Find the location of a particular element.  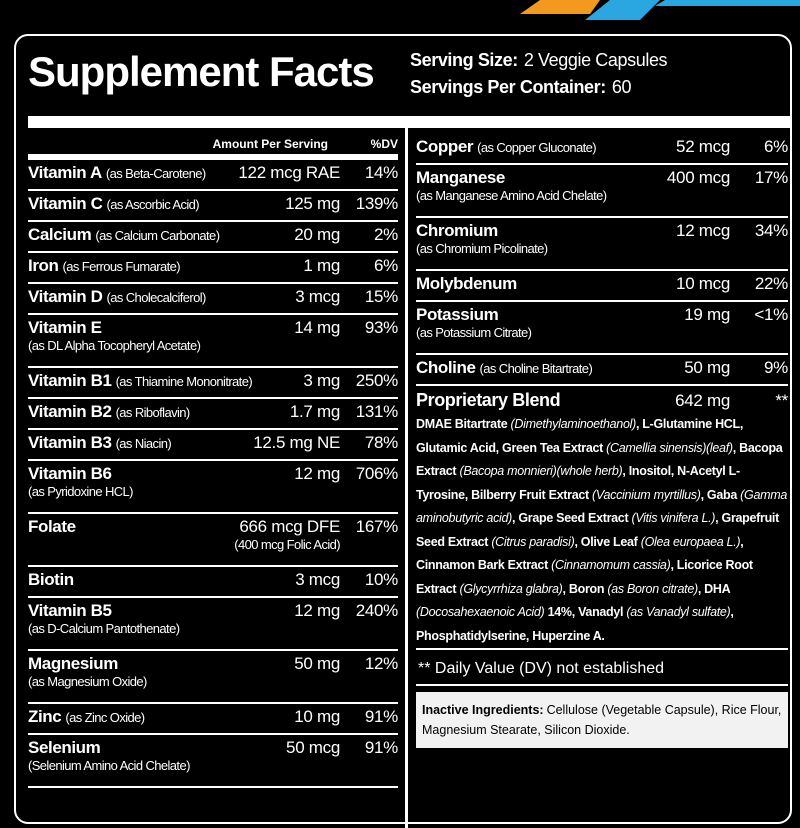

amount: 122 mcg RAE is located at coordinates (289, 172).